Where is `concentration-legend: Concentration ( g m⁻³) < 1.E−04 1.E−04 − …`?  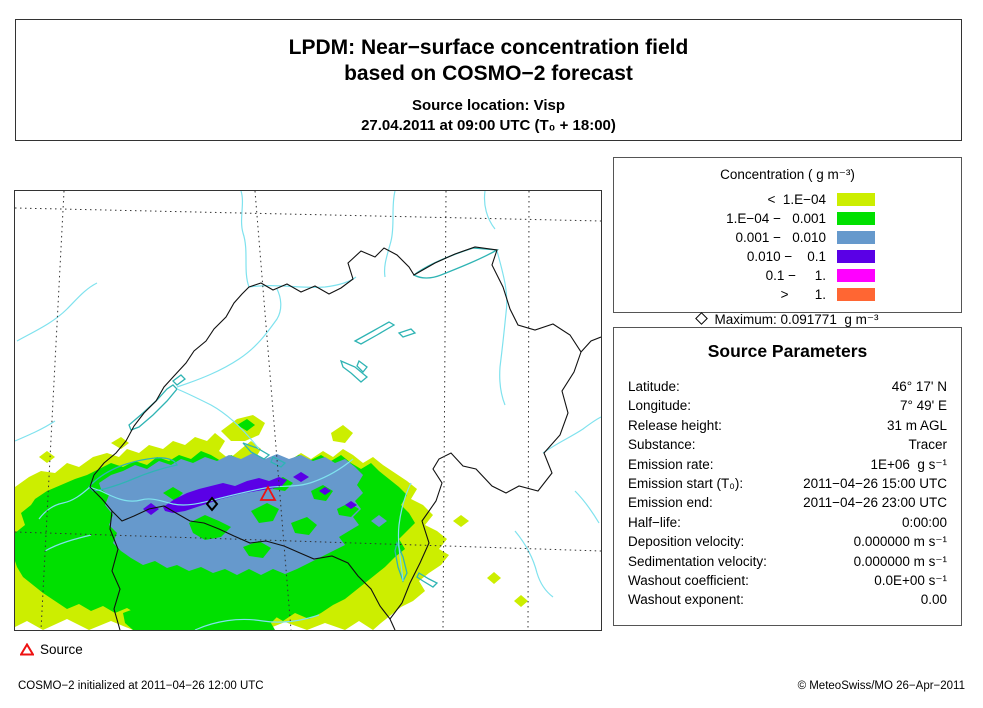 concentration-legend: Concentration ( g m⁻³) < 1.E−04 1.E−04 − … is located at coordinates (787, 242).